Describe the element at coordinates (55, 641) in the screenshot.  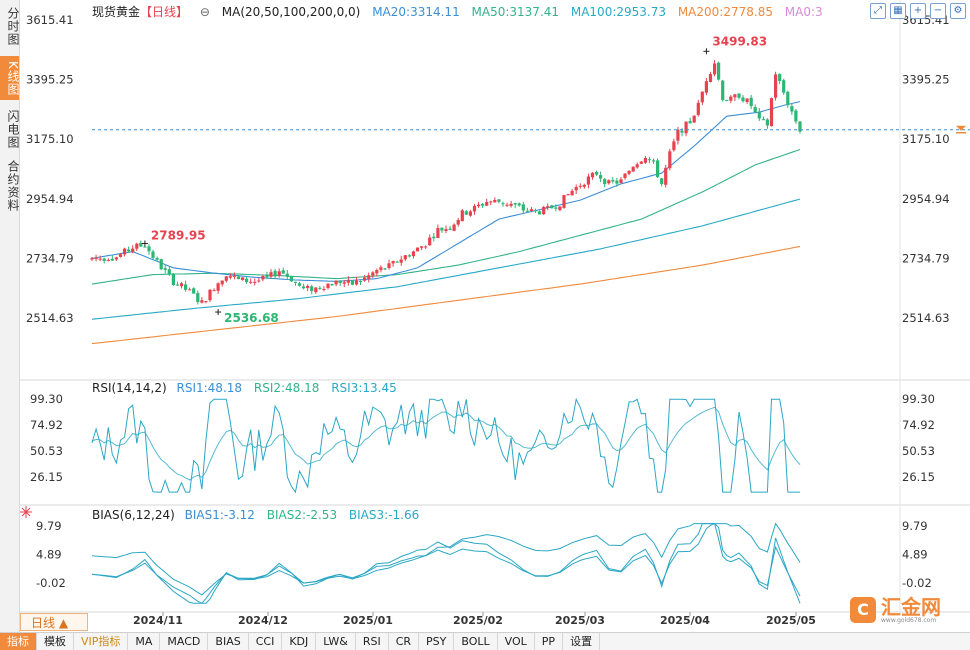
I see `indicator-tab-1: 模板` at that location.